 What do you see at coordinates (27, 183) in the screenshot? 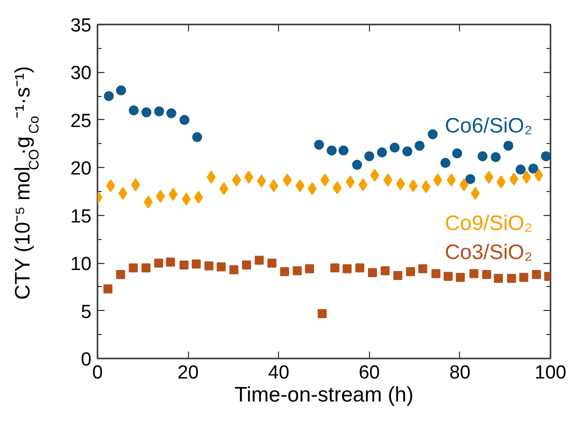
I see `y-axis-title: CTY (10⁻⁵ molCO·gCo⁻¹·s⁻¹)` at bounding box center [27, 183].